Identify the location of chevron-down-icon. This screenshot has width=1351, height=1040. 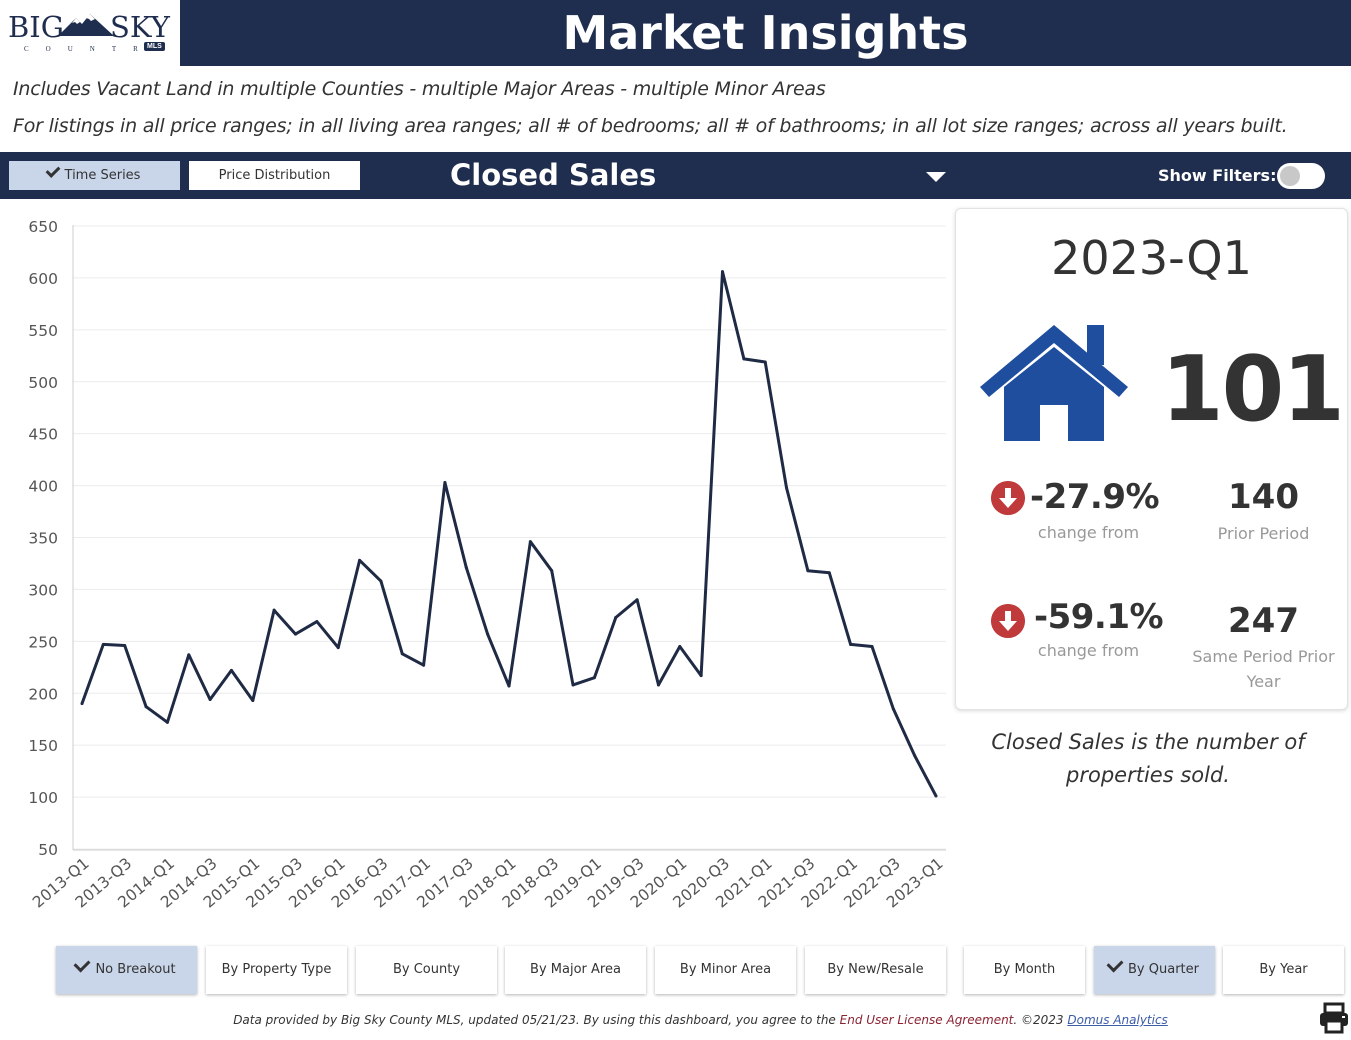
(936, 177).